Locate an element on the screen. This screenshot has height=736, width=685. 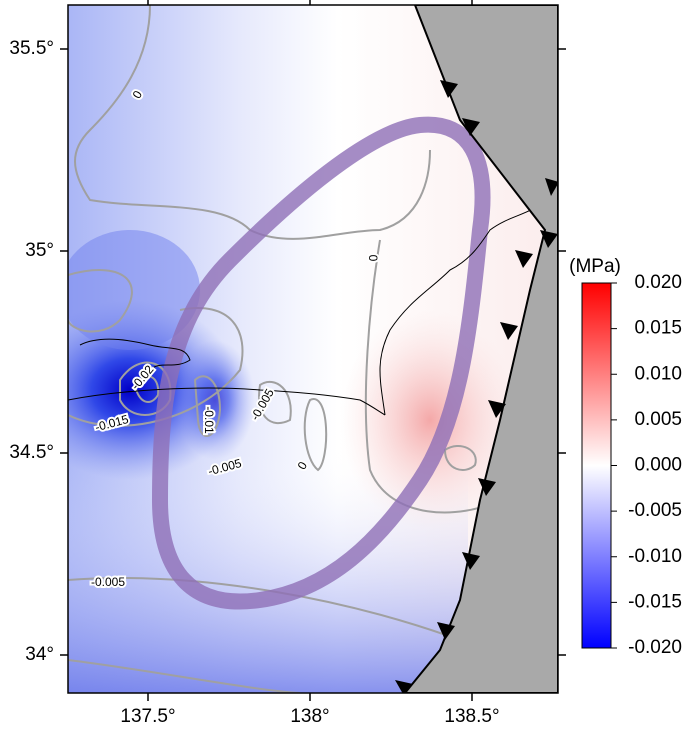
colorbar-label: 0.015 is located at coordinates (658, 328).